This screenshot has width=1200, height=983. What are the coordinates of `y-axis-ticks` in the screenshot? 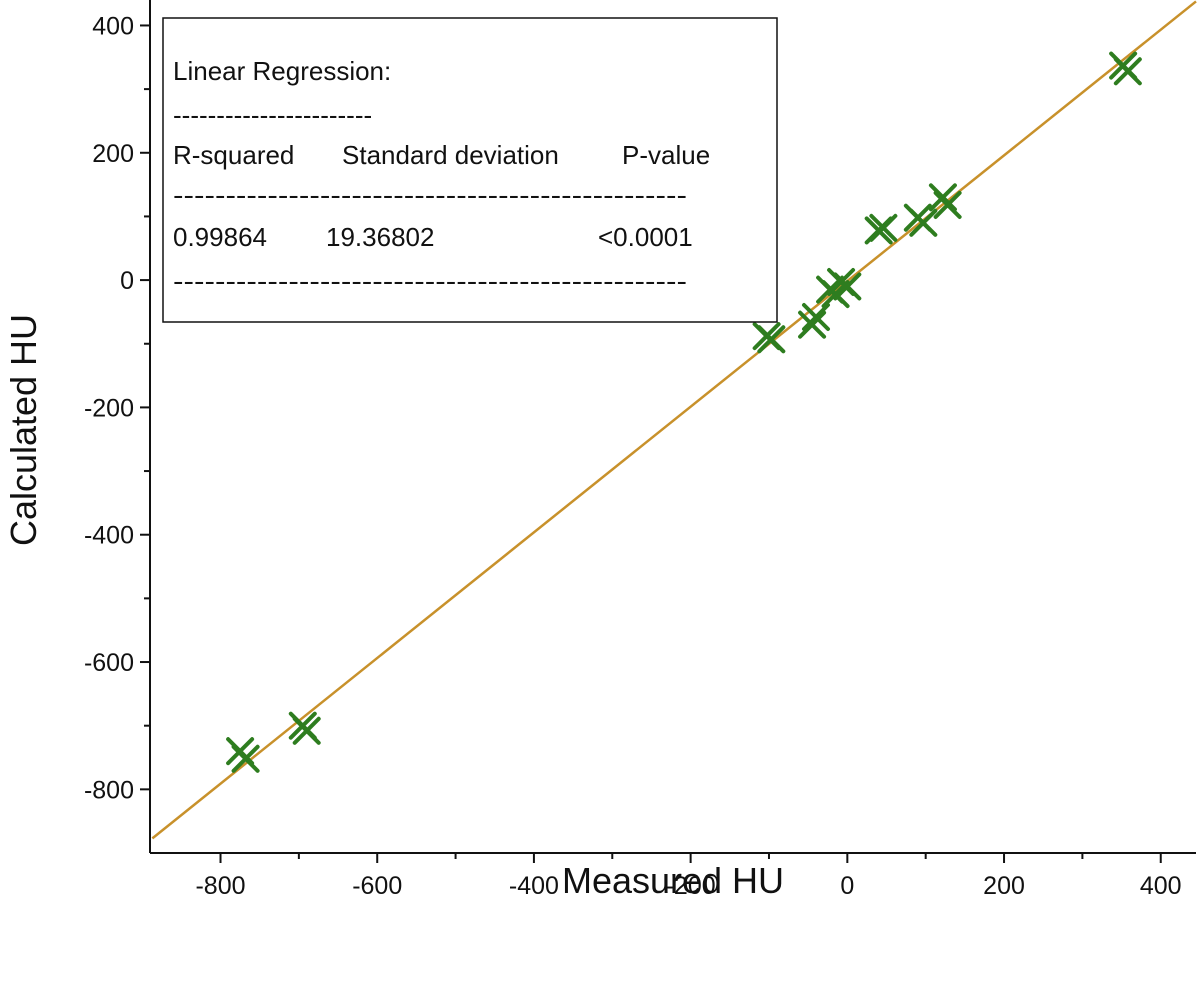 It's located at (145, 407).